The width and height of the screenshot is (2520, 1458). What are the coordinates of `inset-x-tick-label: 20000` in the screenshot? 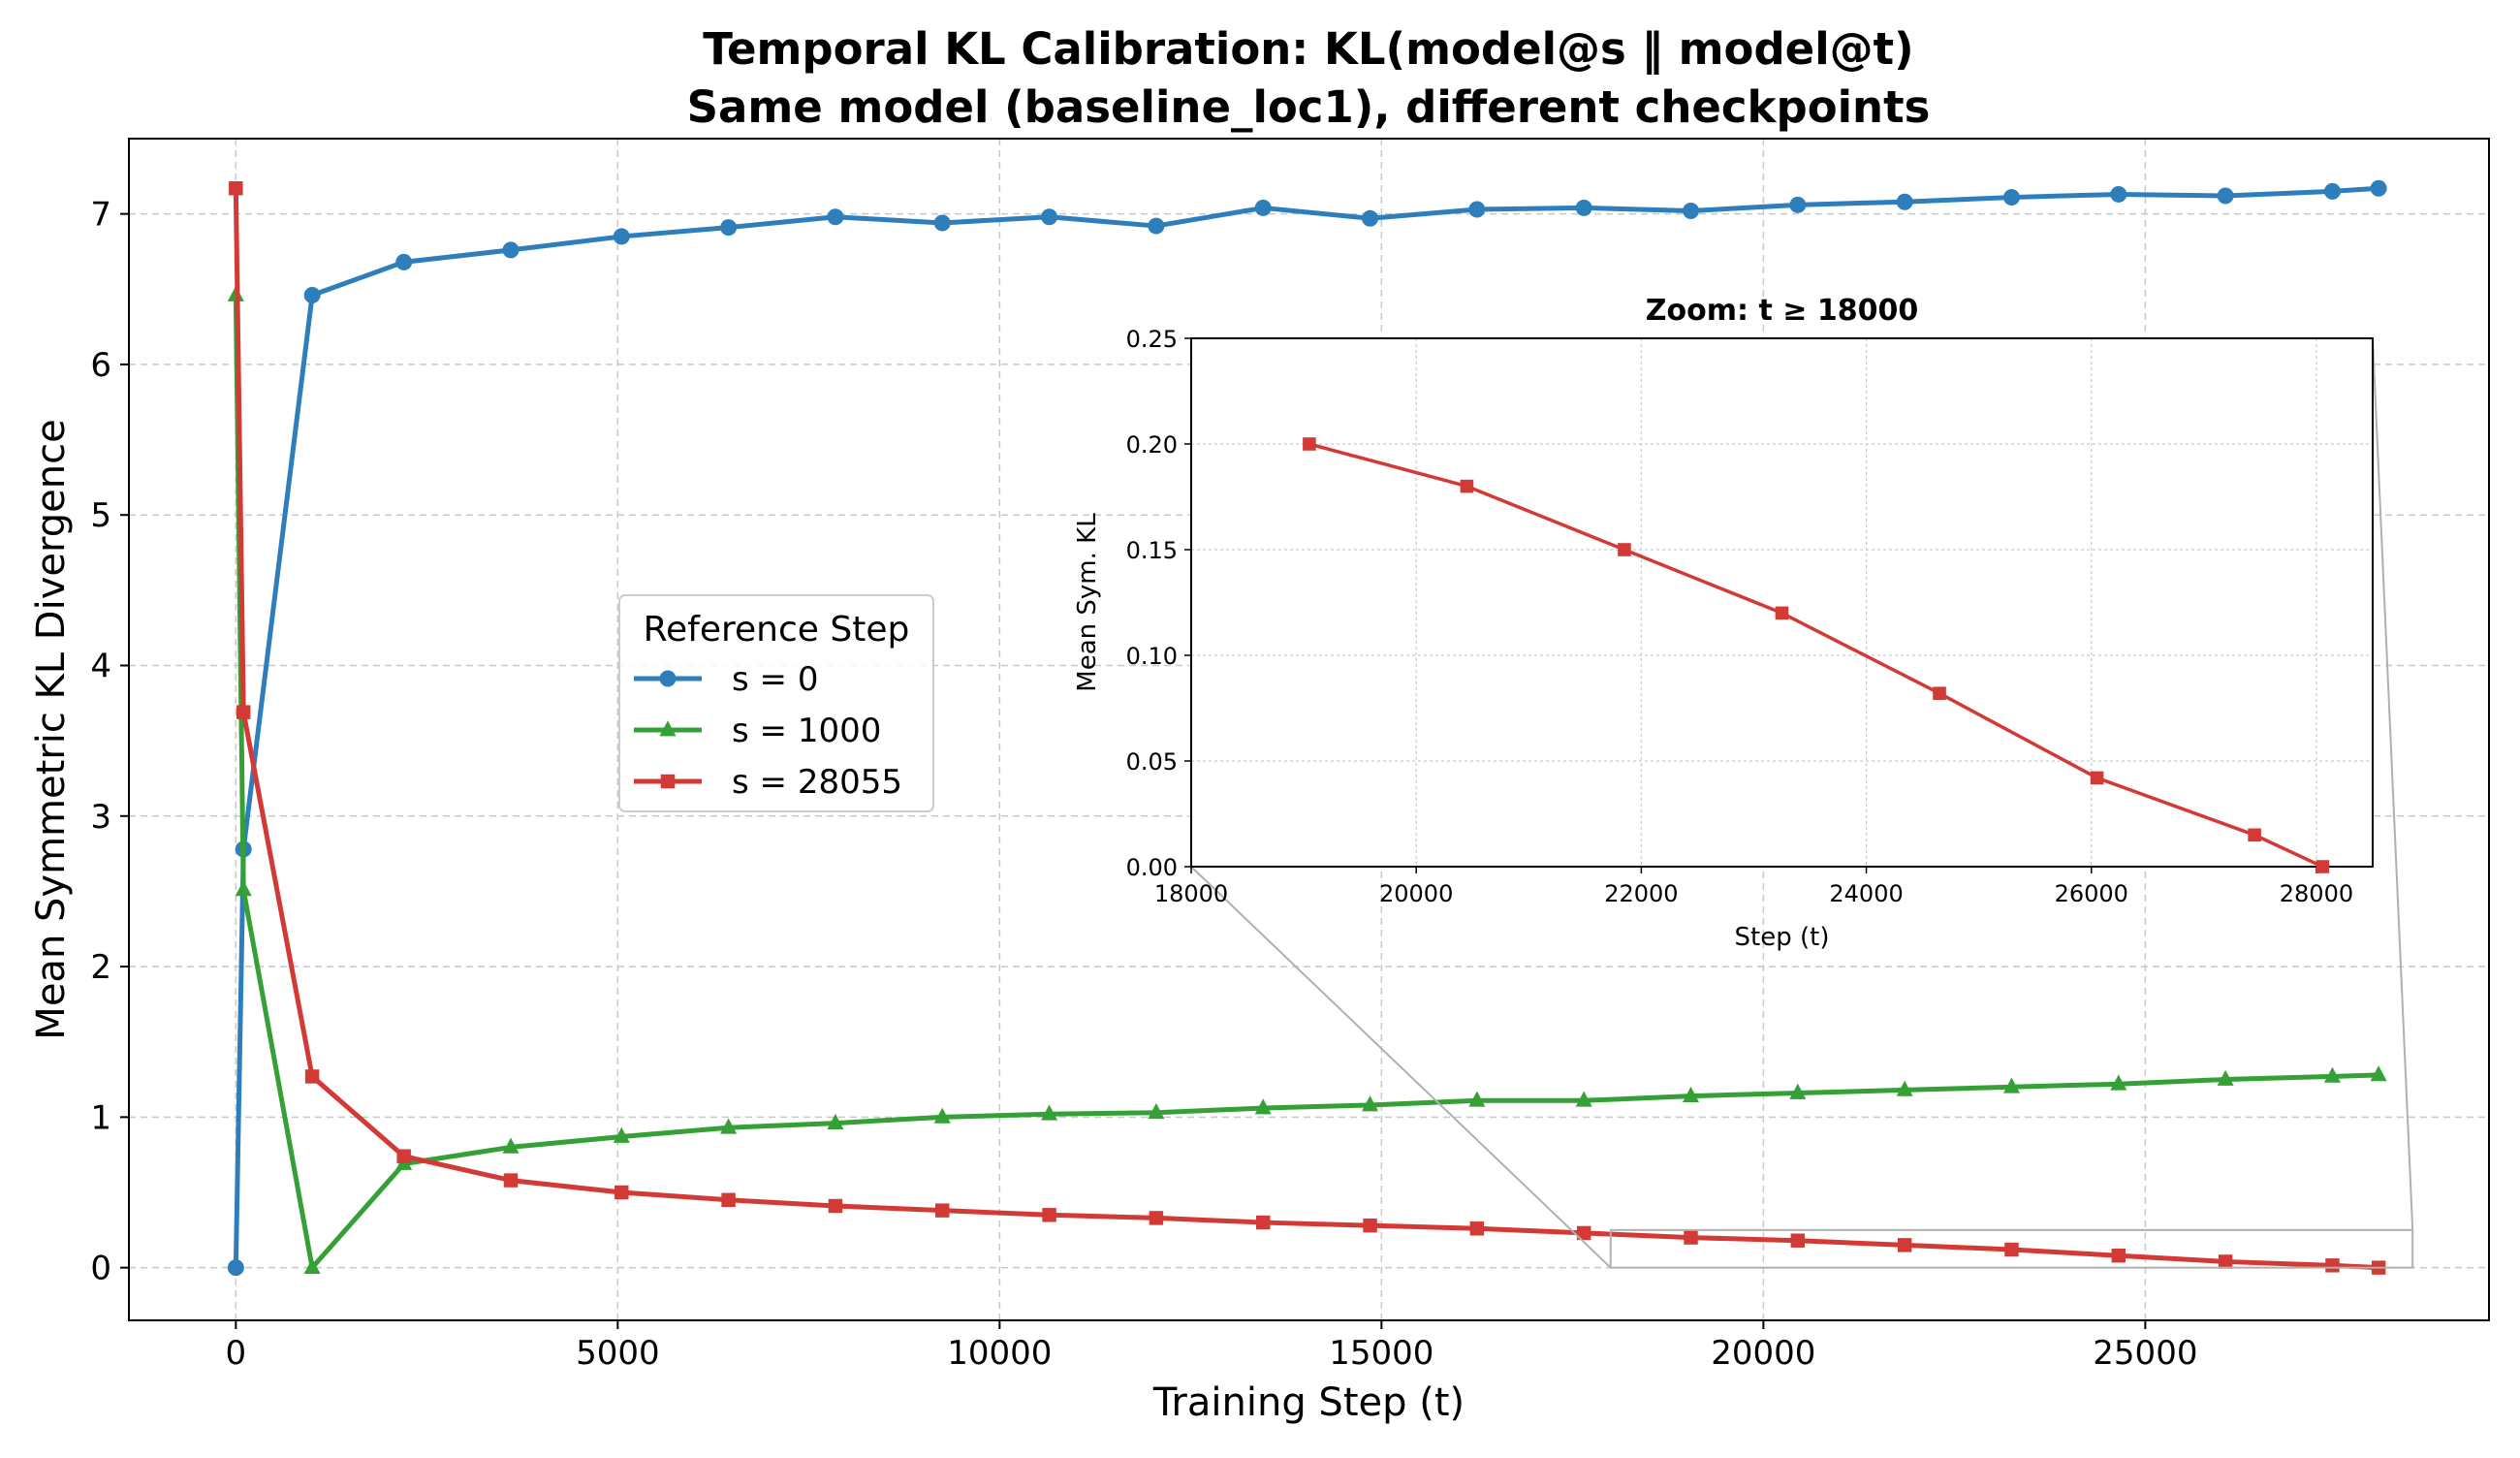 It's located at (1416, 893).